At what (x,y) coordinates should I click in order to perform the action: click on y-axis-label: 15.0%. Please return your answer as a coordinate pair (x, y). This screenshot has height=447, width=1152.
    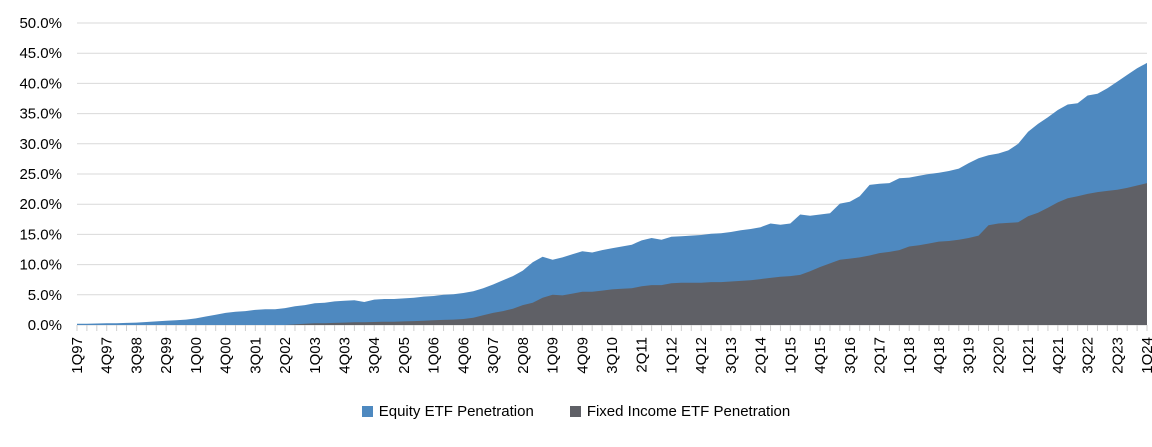
    Looking at the image, I should click on (40, 234).